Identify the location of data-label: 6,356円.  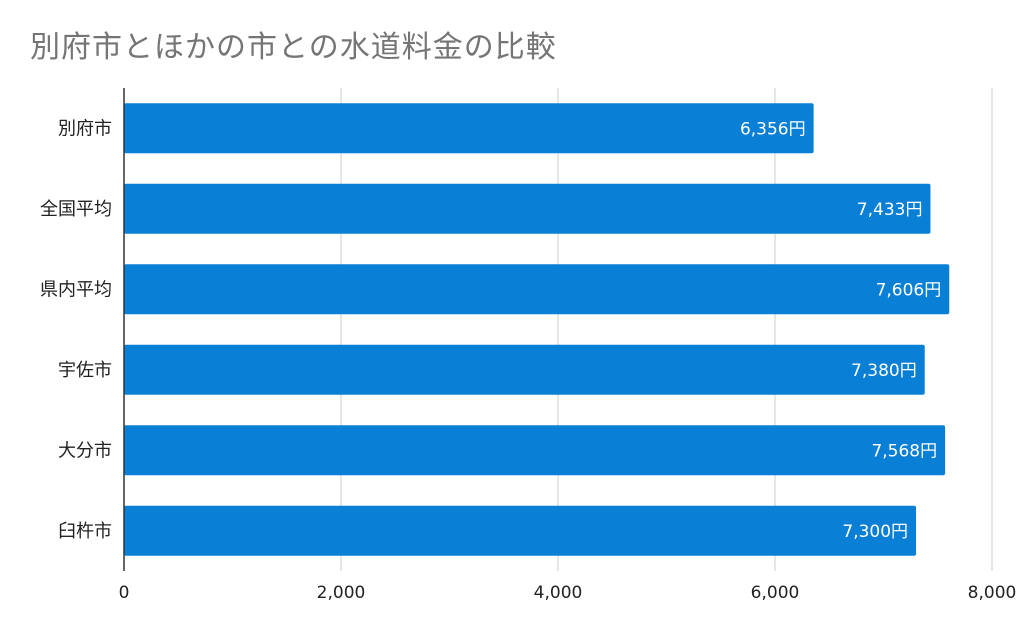
(773, 129).